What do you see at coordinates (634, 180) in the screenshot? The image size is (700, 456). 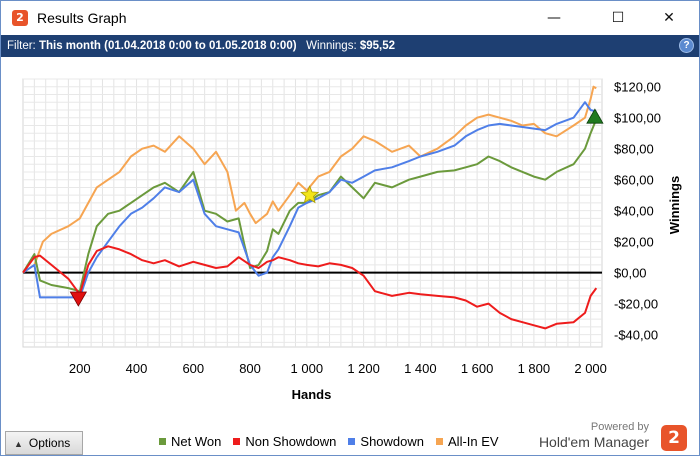 I see `y-tick-label: $60,00` at bounding box center [634, 180].